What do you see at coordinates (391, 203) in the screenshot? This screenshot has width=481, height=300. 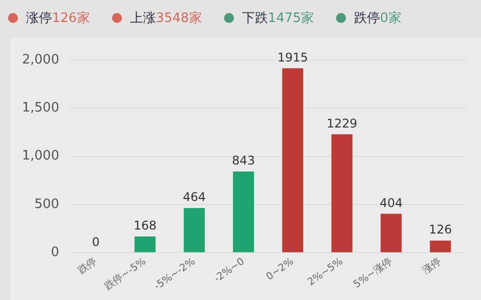 I see `data-label: 404` at bounding box center [391, 203].